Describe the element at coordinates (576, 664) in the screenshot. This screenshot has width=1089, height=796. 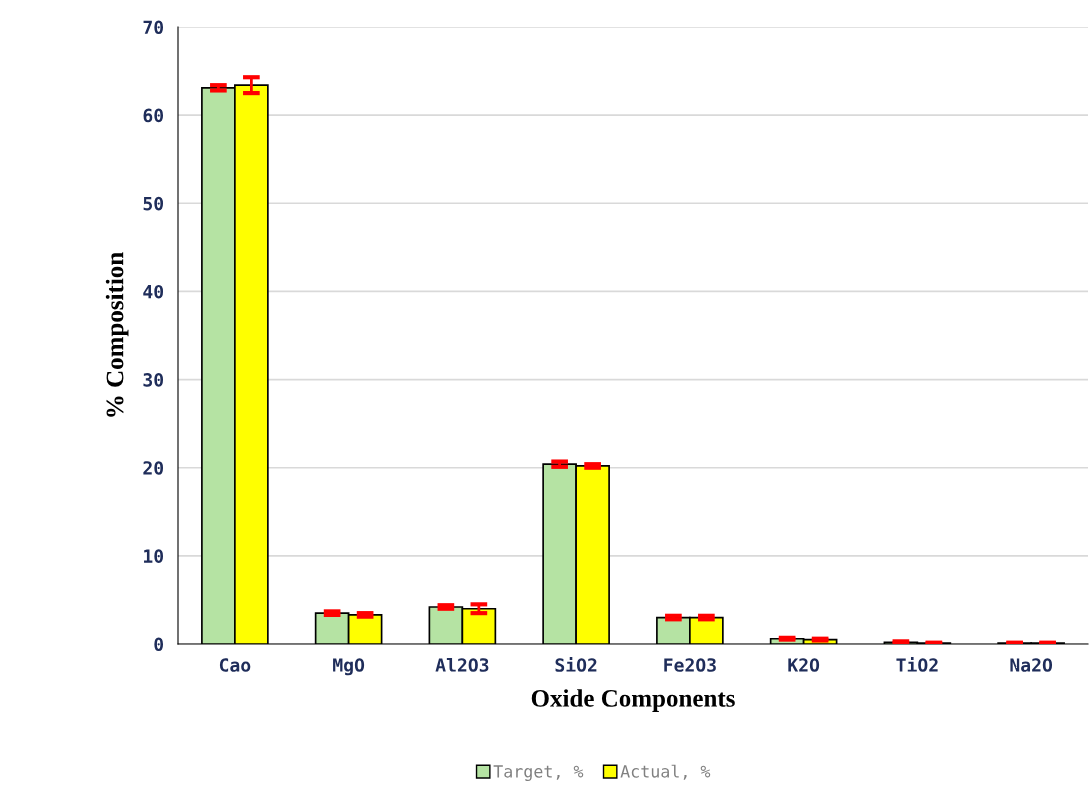
I see `x-tick-label: SiO2` at that location.